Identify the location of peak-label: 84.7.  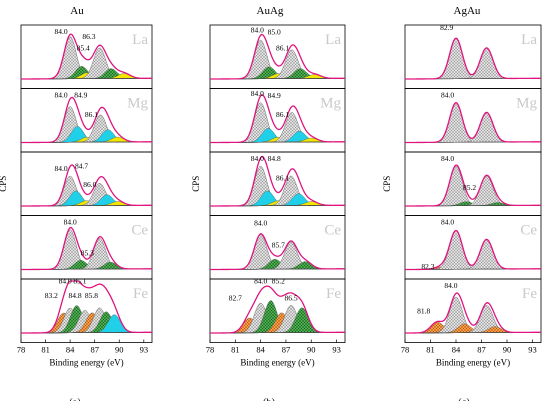
(81, 166).